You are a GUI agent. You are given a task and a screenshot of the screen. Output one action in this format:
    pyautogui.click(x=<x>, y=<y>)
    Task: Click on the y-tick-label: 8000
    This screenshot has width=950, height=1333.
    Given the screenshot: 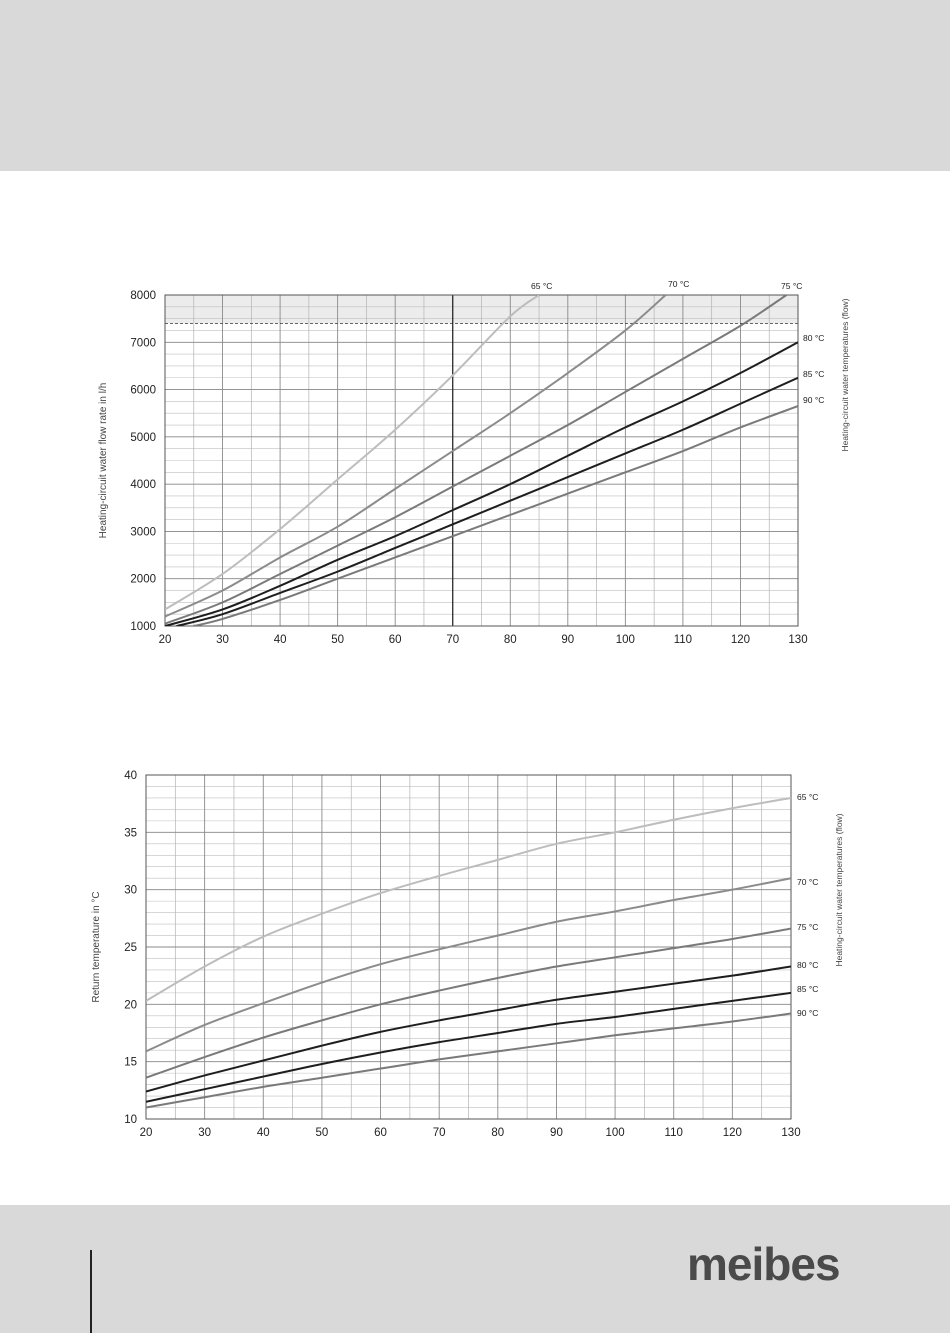 What is the action you would take?
    pyautogui.click(x=143, y=296)
    